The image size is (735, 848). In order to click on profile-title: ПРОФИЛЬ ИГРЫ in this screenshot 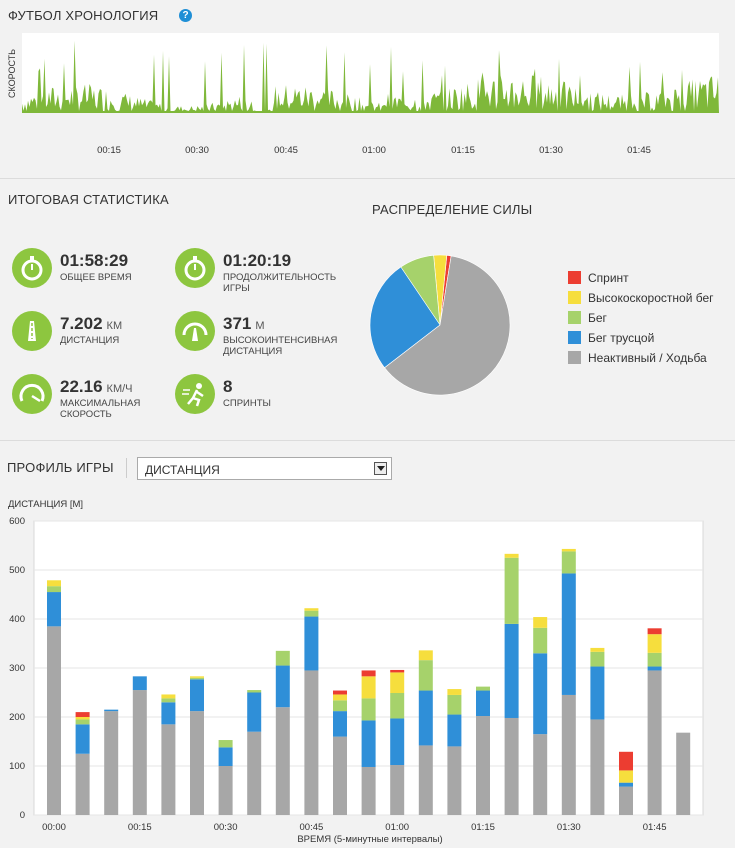, I will do `click(60, 467)`.